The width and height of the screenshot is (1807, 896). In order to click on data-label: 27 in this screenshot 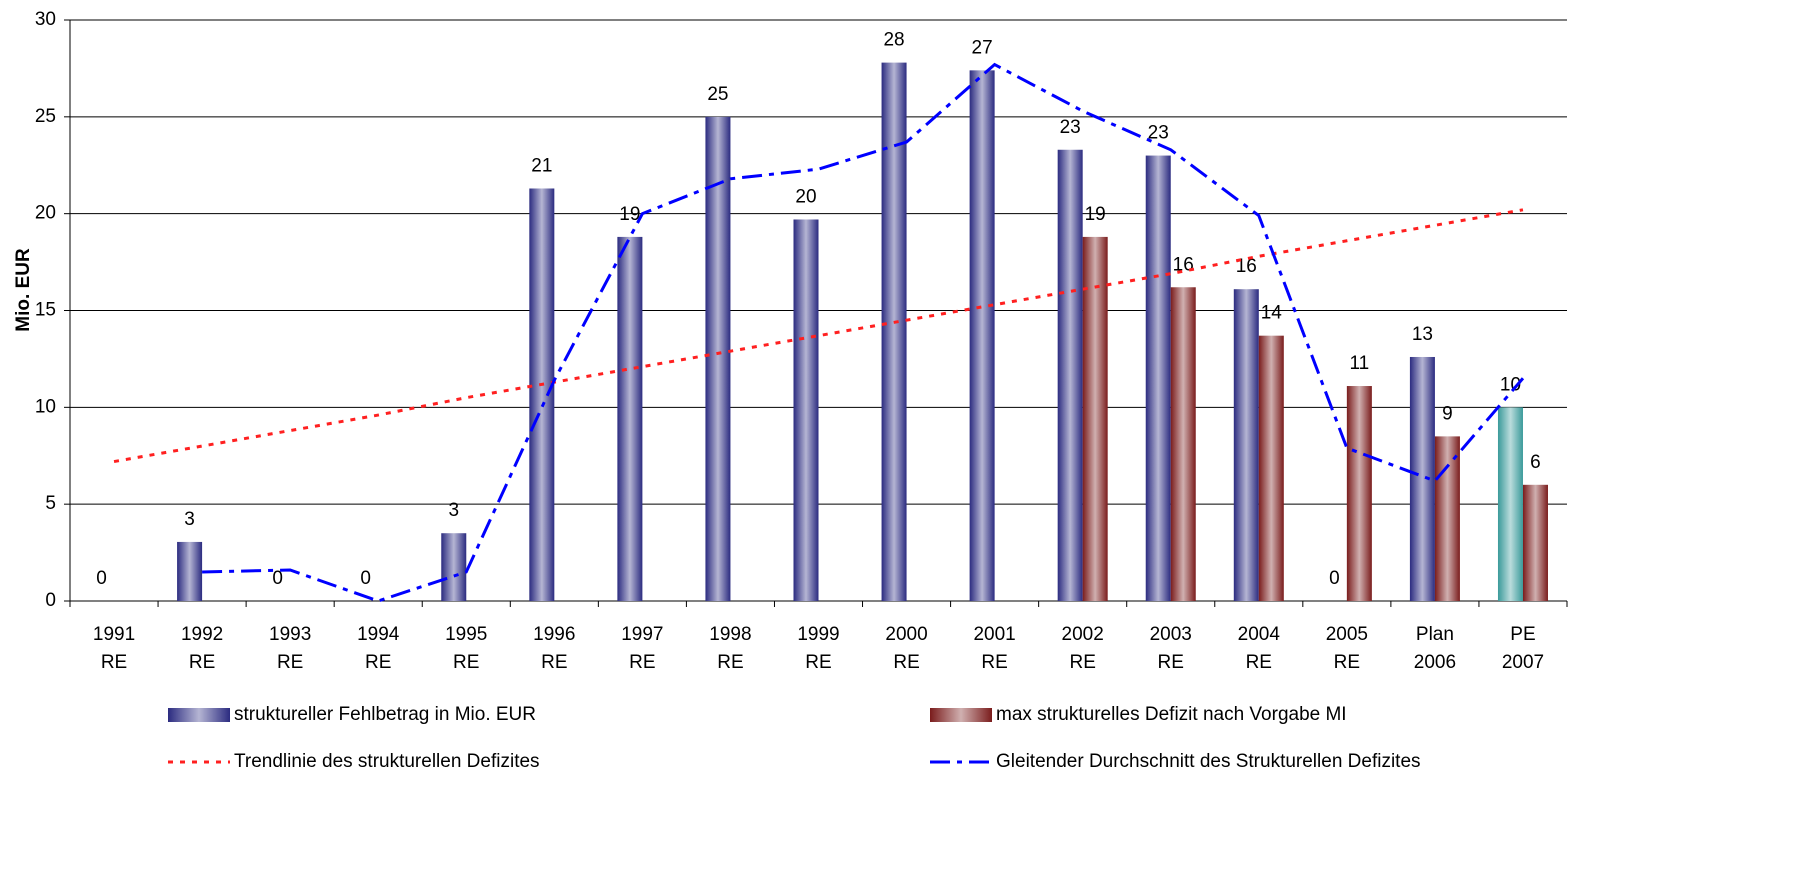, I will do `click(982, 47)`.